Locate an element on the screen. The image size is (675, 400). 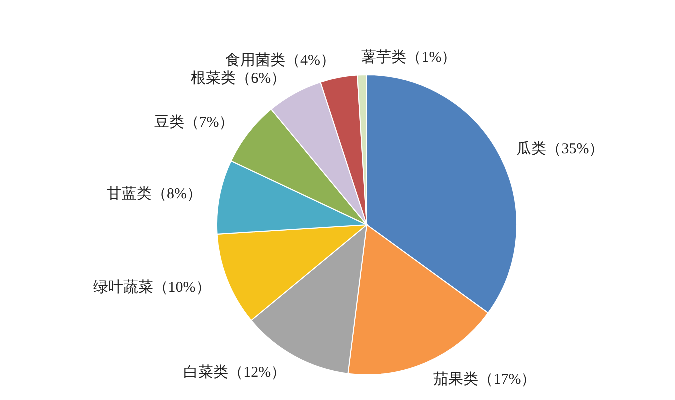
slice-label: 瓜类（35%） is located at coordinates (560, 149).